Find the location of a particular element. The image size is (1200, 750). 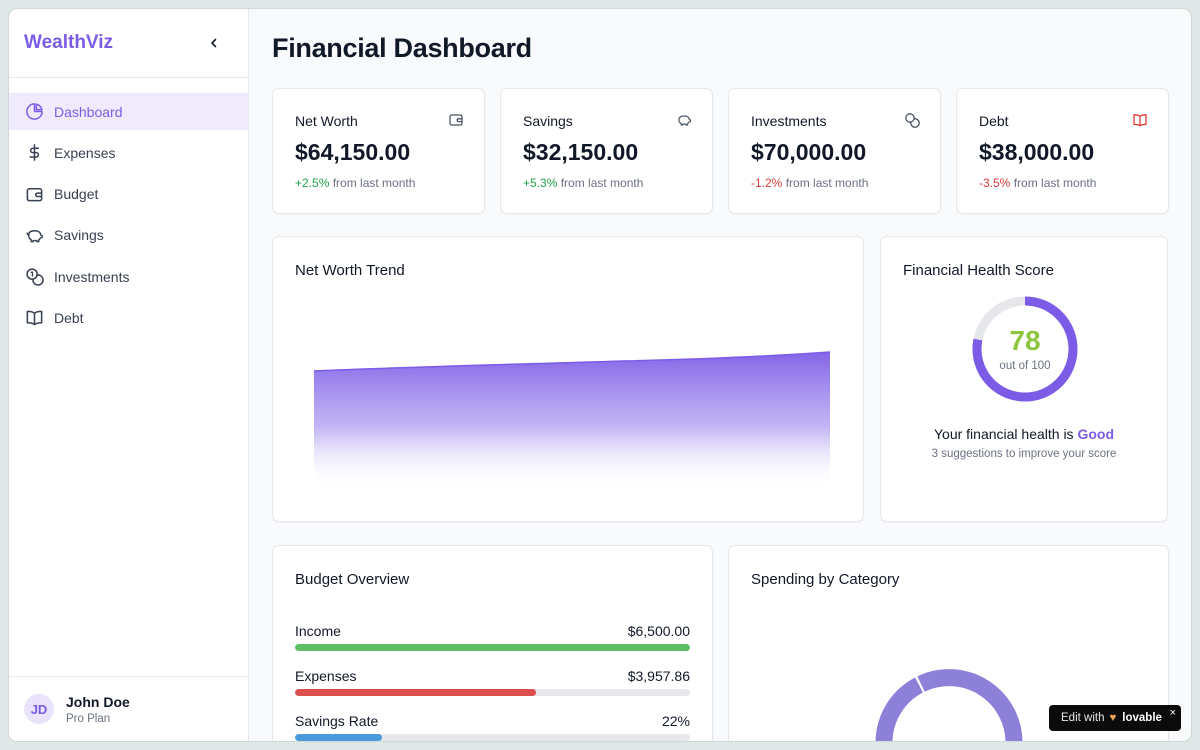

stat-change: -1.2% from last month is located at coordinates (809, 183).